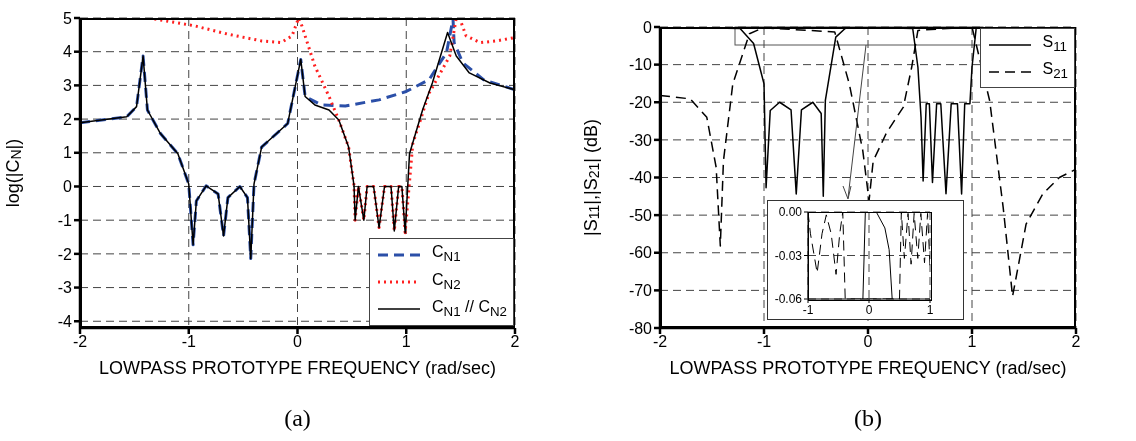  What do you see at coordinates (868, 418) in the screenshot?
I see `text: (b)` at bounding box center [868, 418].